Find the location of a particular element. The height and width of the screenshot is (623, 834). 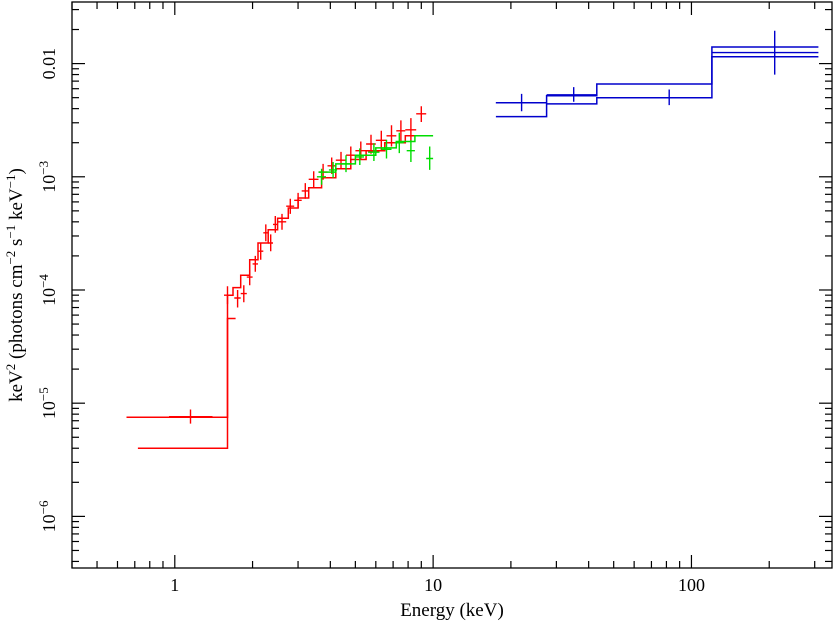

y-tick-label: 10−6 is located at coordinates (47, 516).